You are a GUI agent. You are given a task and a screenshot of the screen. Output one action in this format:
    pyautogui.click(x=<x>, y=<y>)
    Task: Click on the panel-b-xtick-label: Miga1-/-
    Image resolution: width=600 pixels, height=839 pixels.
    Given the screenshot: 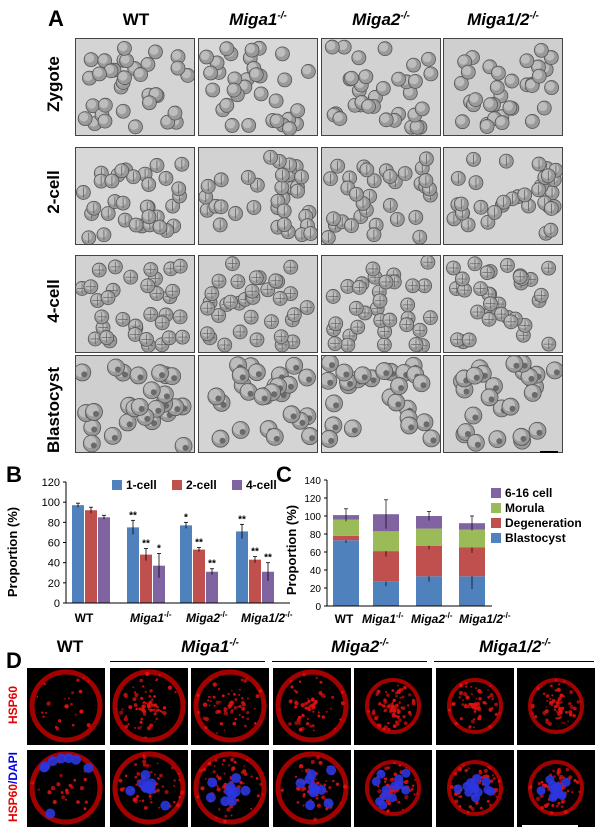 What is the action you would take?
    pyautogui.click(x=151, y=617)
    